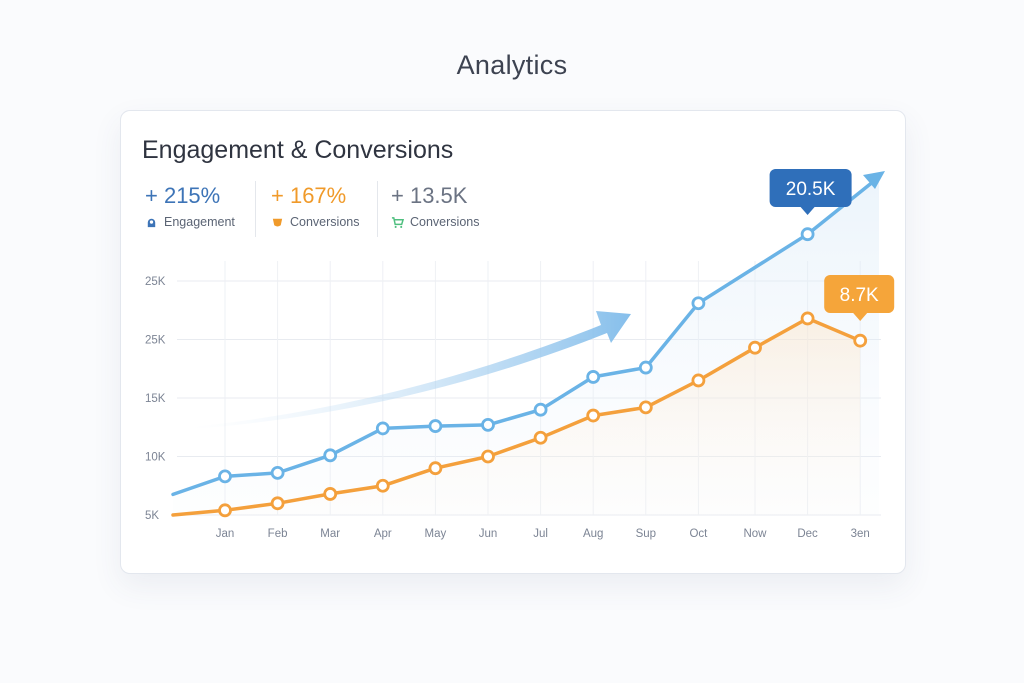  Describe the element at coordinates (488, 534) in the screenshot. I see `x-tick-label: Jun` at that location.